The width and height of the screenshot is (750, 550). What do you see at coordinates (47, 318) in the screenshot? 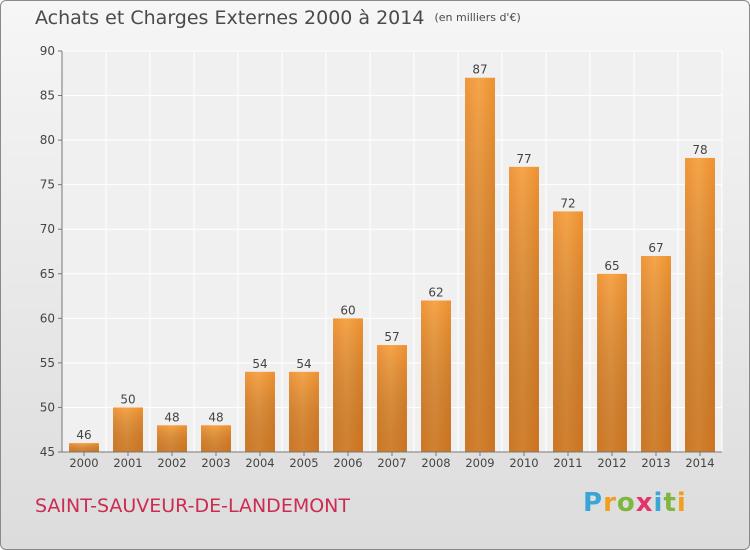
I see `y-tick-label: 60` at bounding box center [47, 318].